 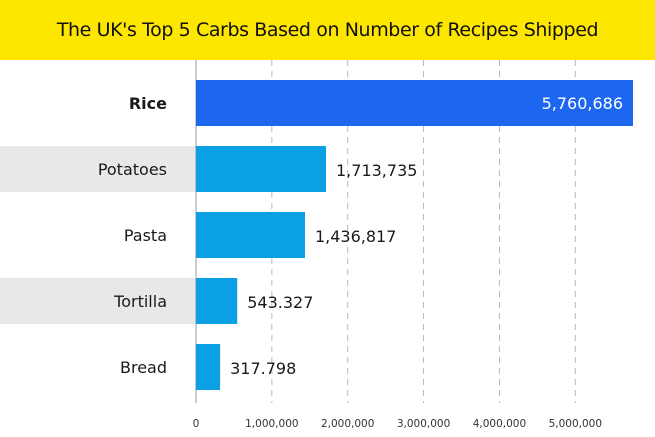 I want to click on category-label: Rice, so click(x=148, y=103).